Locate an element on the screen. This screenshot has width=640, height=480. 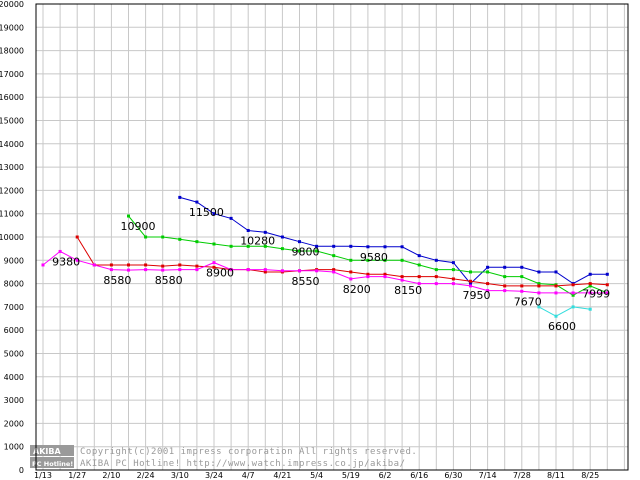
x-tick-label: 2/24 is located at coordinates (146, 475).